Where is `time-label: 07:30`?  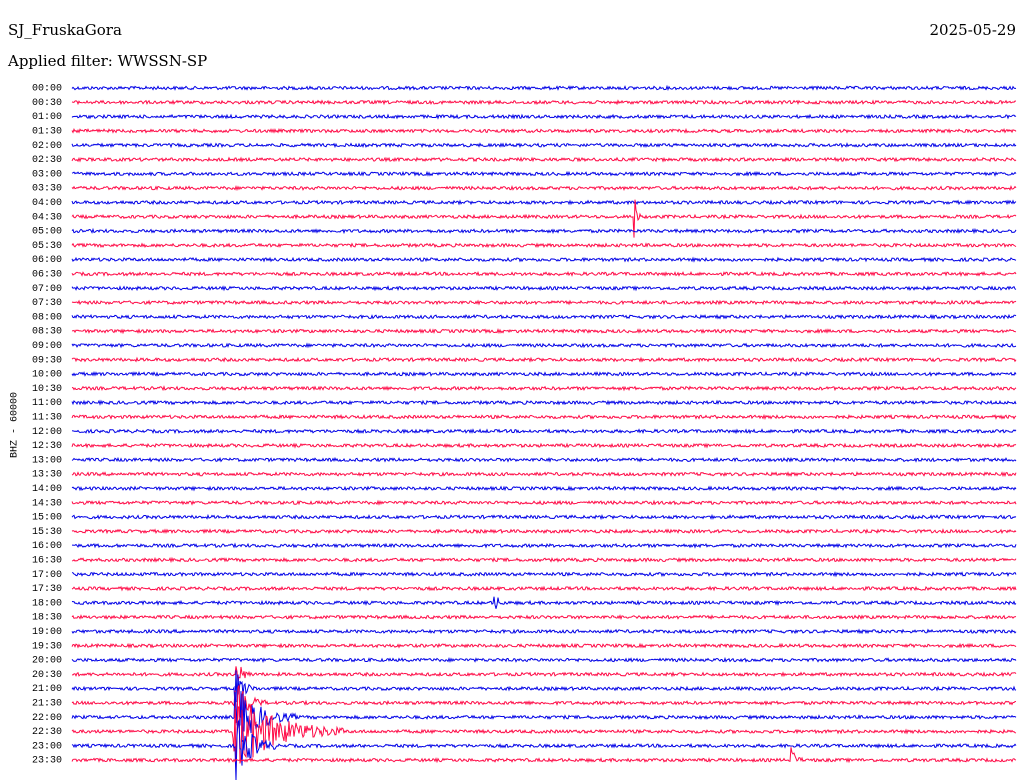
time-label: 07:30 is located at coordinates (47, 303).